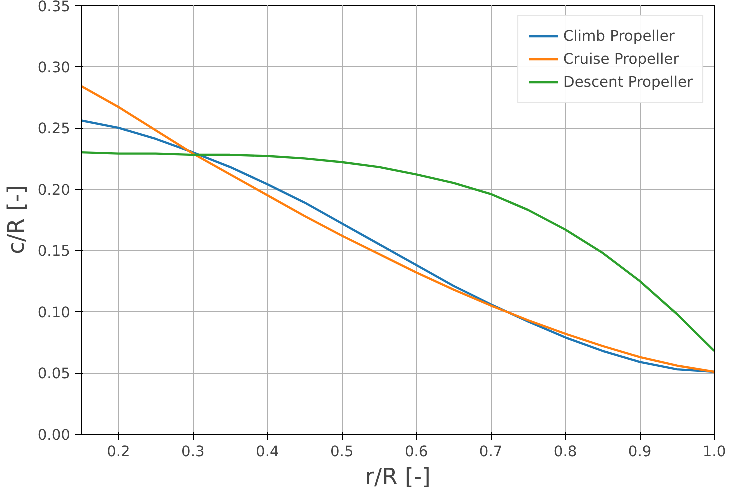 The image size is (734, 493). Describe the element at coordinates (54, 129) in the screenshot. I see `y-tick-label: 0.25` at that location.